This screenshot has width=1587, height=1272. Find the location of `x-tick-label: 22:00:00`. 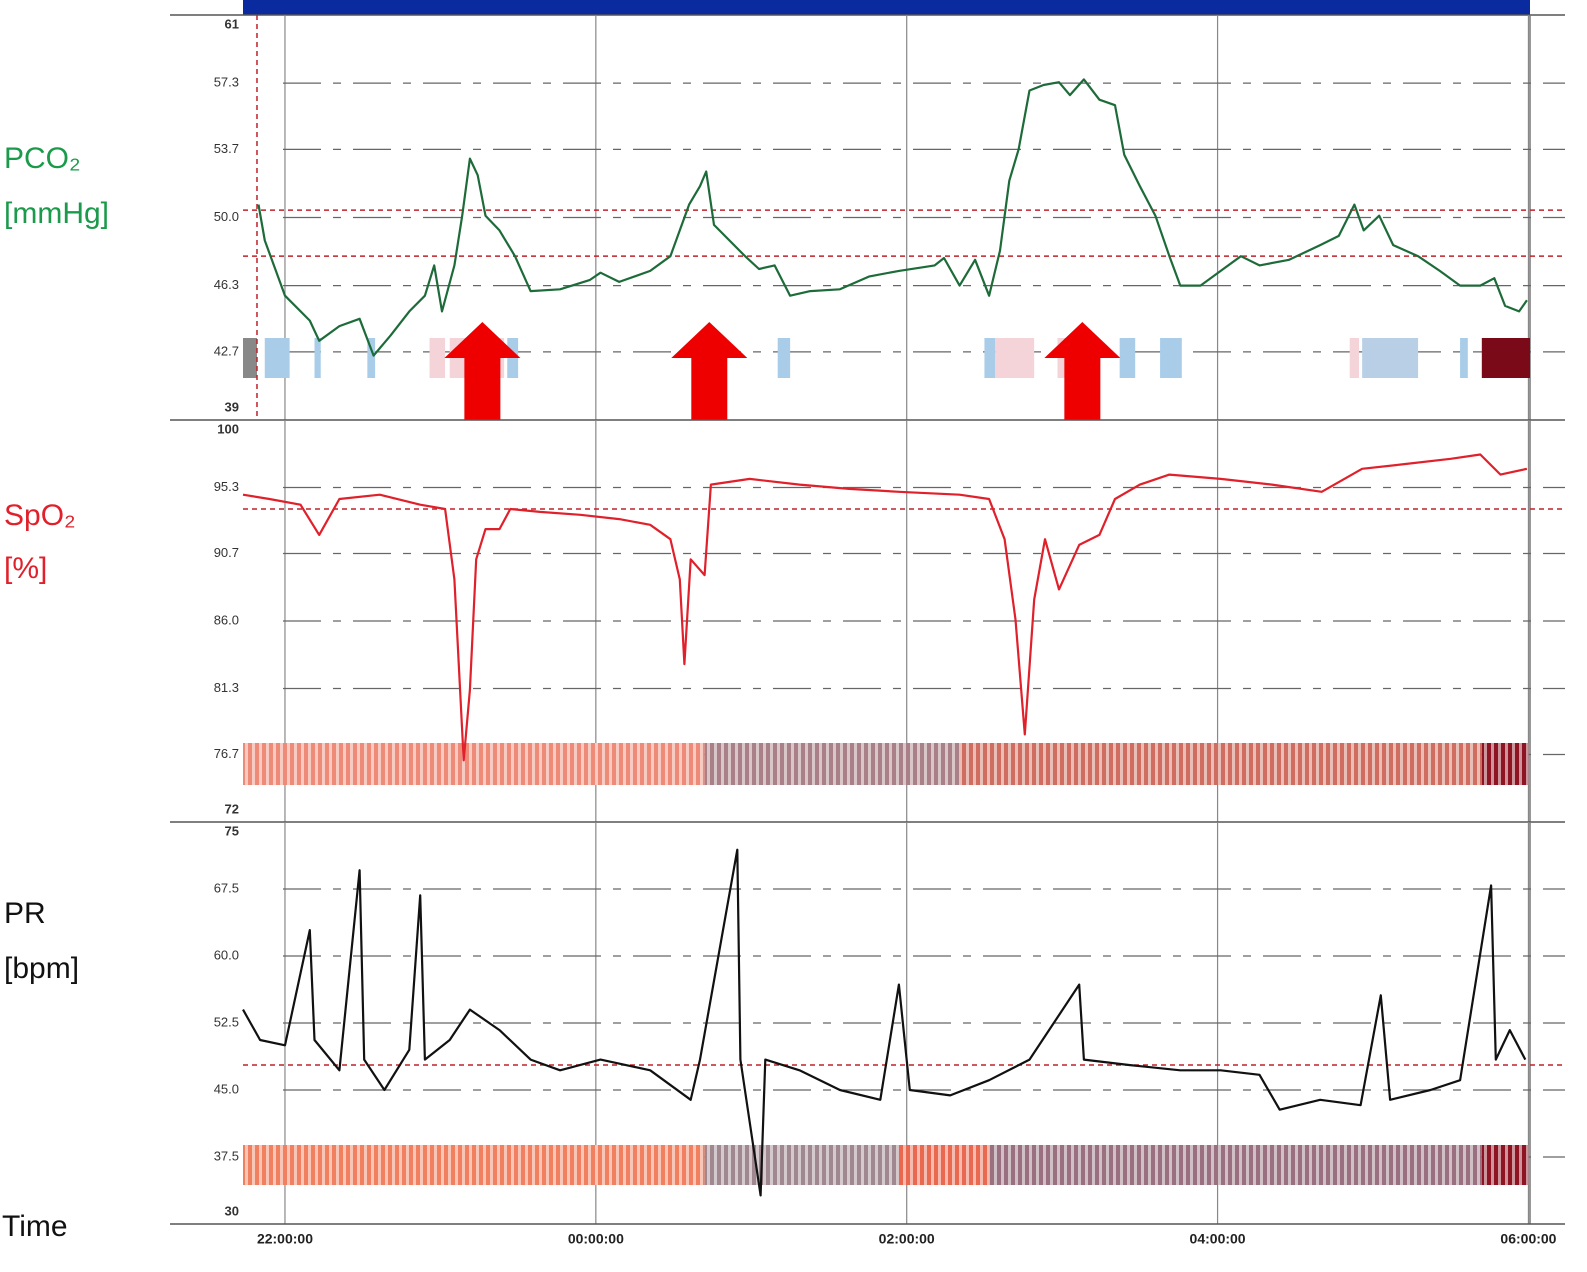

x-tick-label: 22:00:00 is located at coordinates (285, 1239).